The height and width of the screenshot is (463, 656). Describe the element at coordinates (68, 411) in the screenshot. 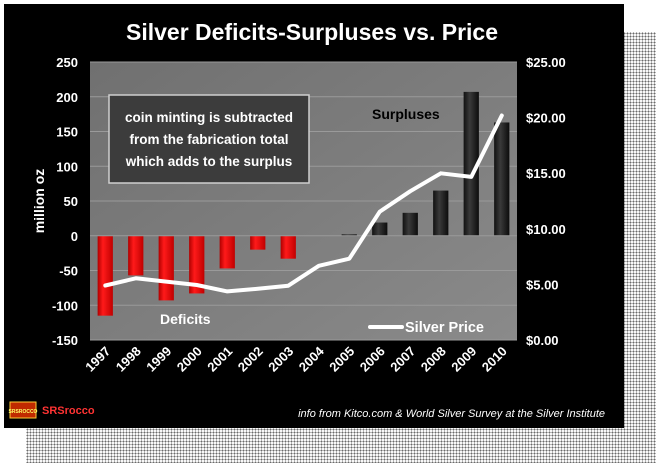

I see `logo-text: SRSrocco` at that location.